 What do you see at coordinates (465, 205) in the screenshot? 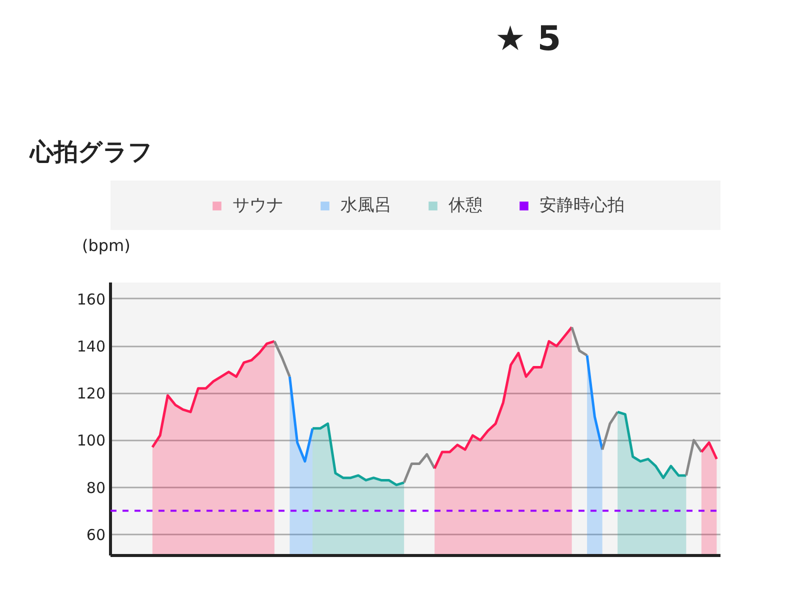
I see `legend-label: 休憩` at bounding box center [465, 205].